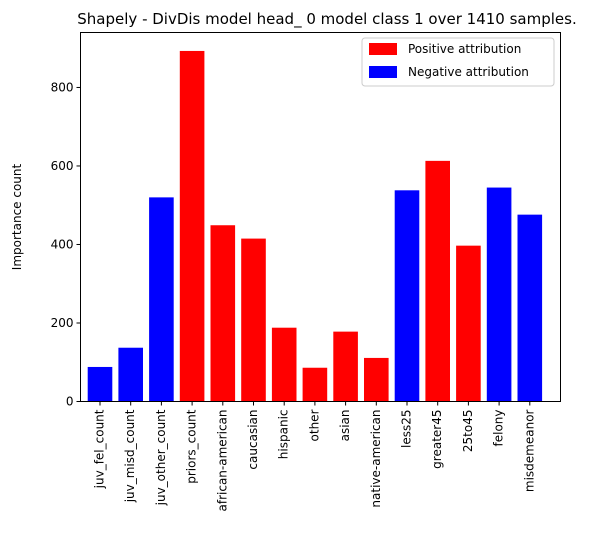  Describe the element at coordinates (161, 457) in the screenshot. I see `x-tick-label: juv_other_count` at that location.